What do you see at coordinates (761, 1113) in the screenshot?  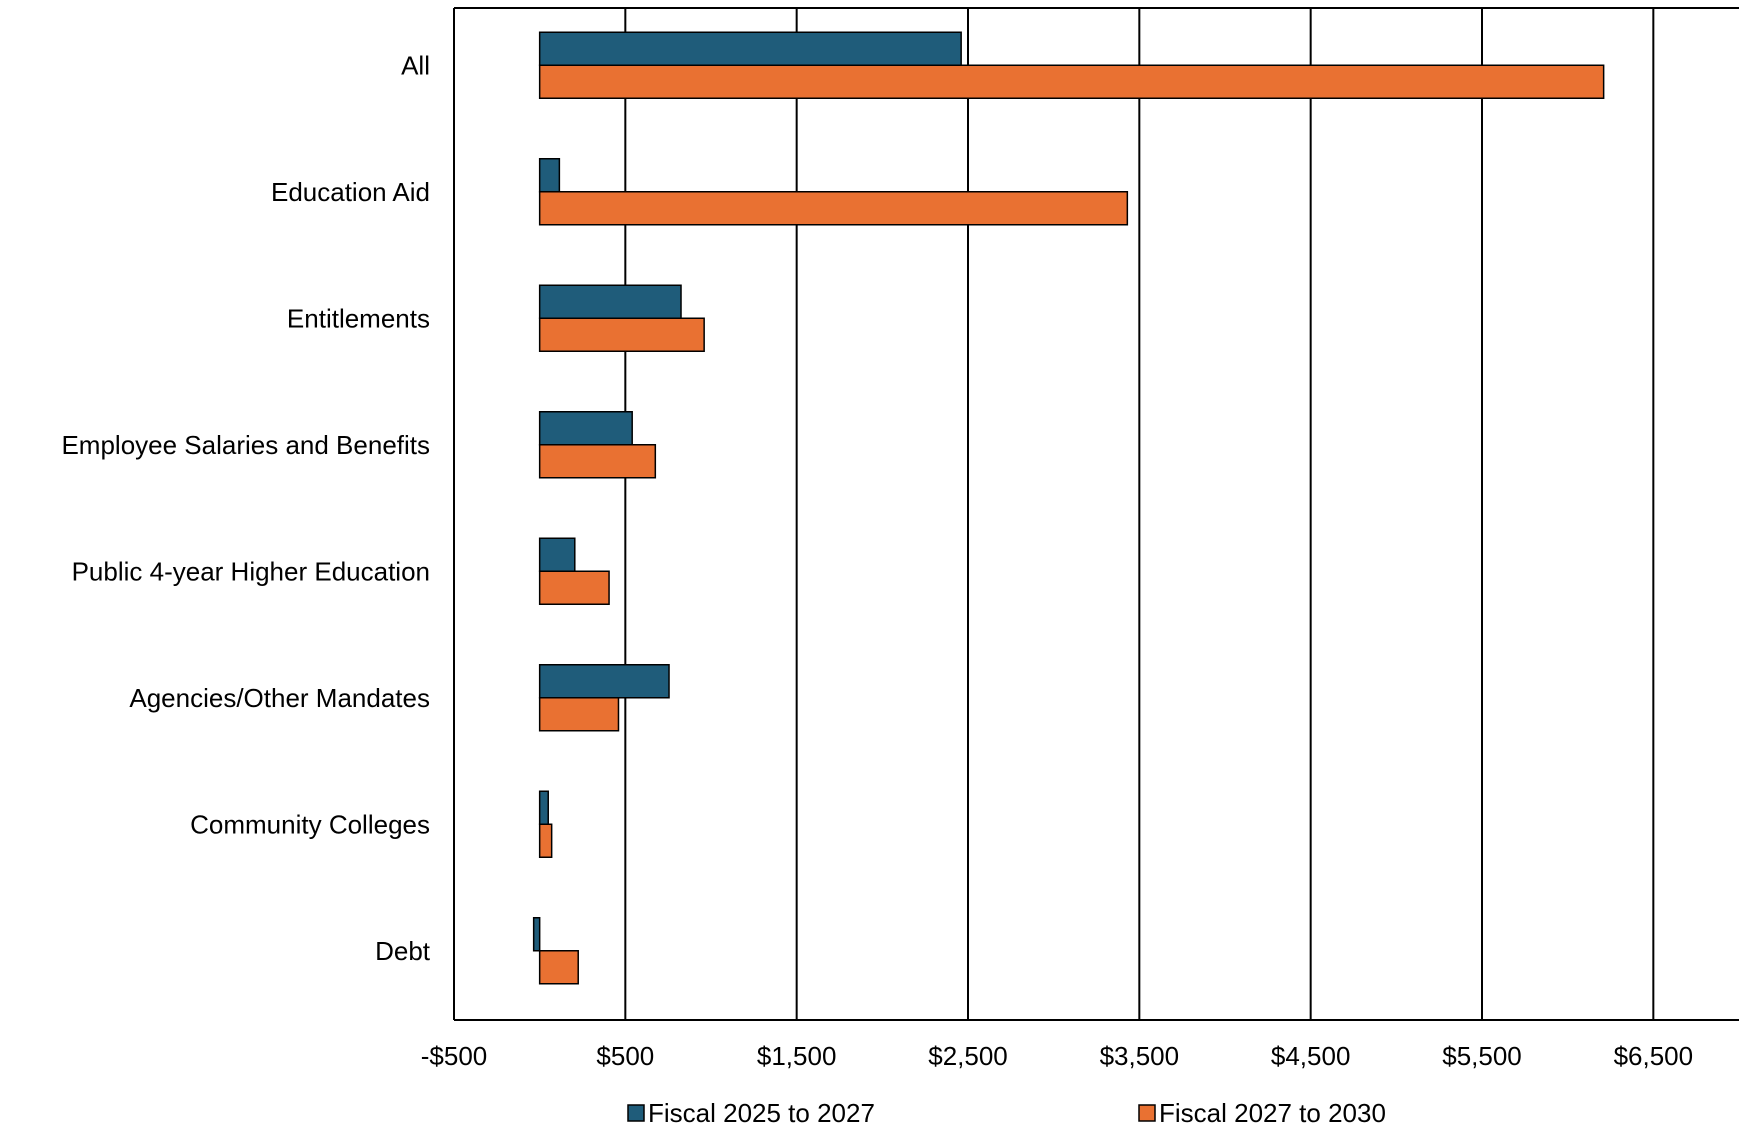 I see `legend-label: Fiscal 2025 to 2027` at bounding box center [761, 1113].